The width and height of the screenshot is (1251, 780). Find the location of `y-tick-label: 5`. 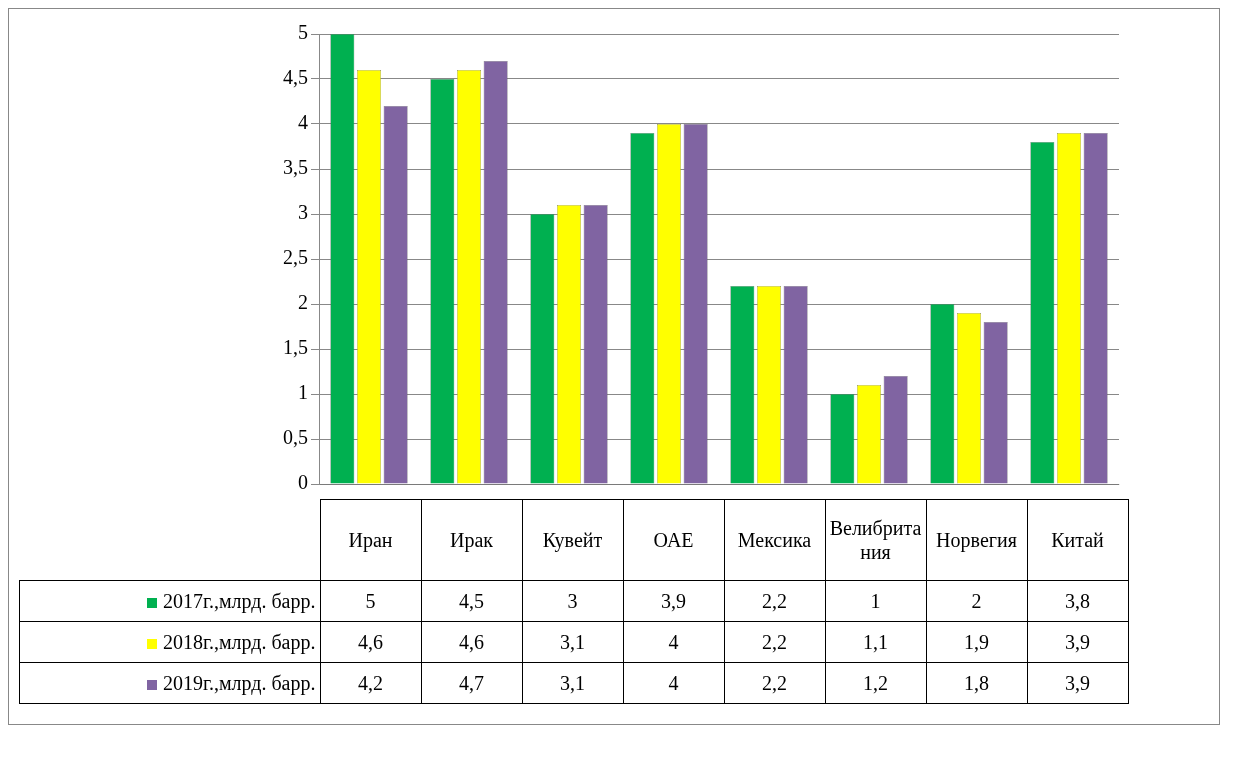

y-tick-label: 5 is located at coordinates (303, 32).